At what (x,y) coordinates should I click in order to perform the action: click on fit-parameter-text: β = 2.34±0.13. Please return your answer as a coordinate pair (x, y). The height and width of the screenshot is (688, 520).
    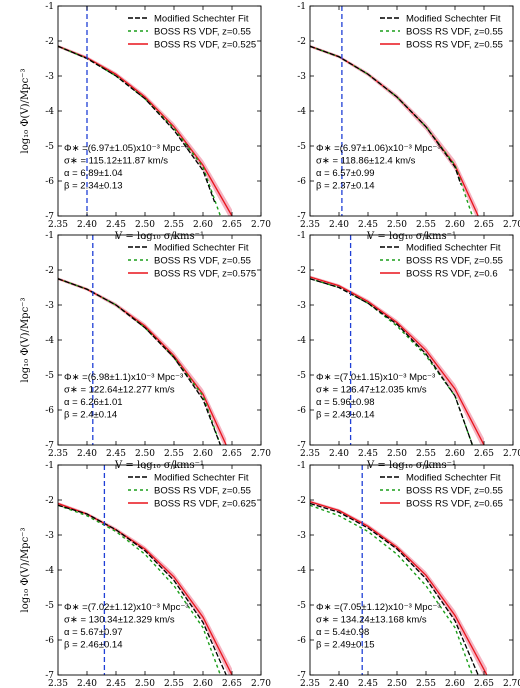
    Looking at the image, I should click on (93, 186).